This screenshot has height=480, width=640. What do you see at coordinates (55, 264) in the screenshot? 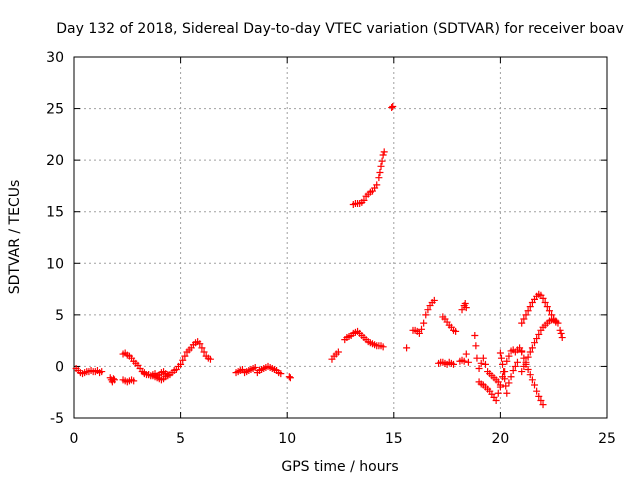
I see `y-tick-label: 10` at bounding box center [55, 264].